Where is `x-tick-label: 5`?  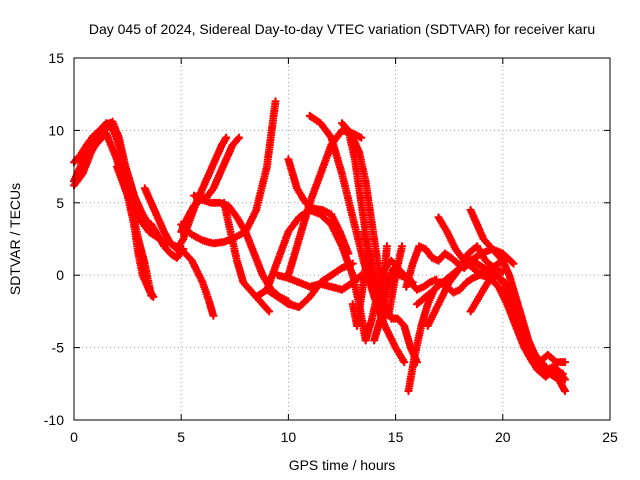 x-tick-label: 5 is located at coordinates (181, 437).